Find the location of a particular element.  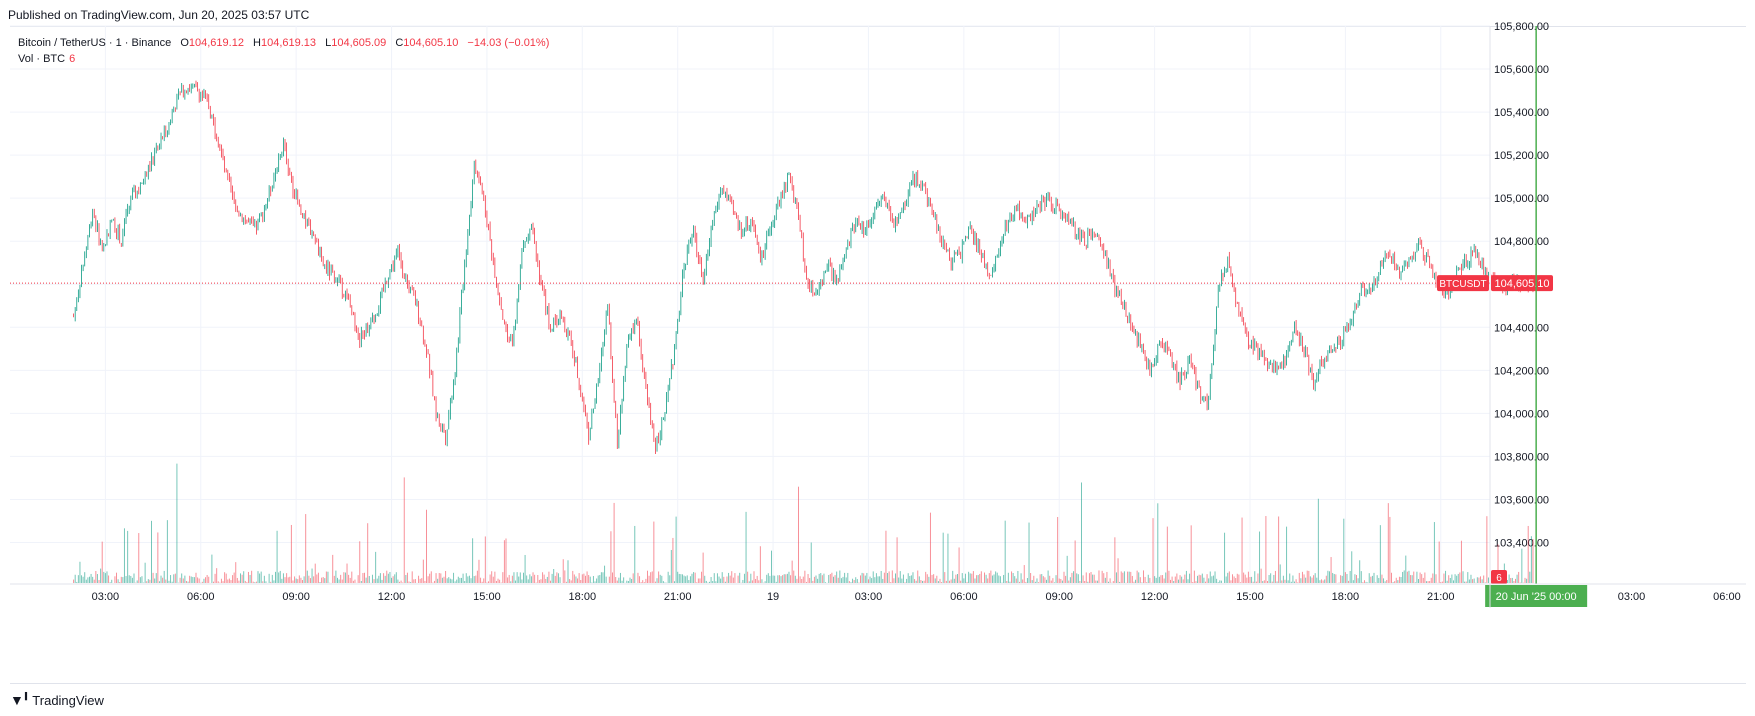

last-price-label: 104,605.10 is located at coordinates (1521, 284).